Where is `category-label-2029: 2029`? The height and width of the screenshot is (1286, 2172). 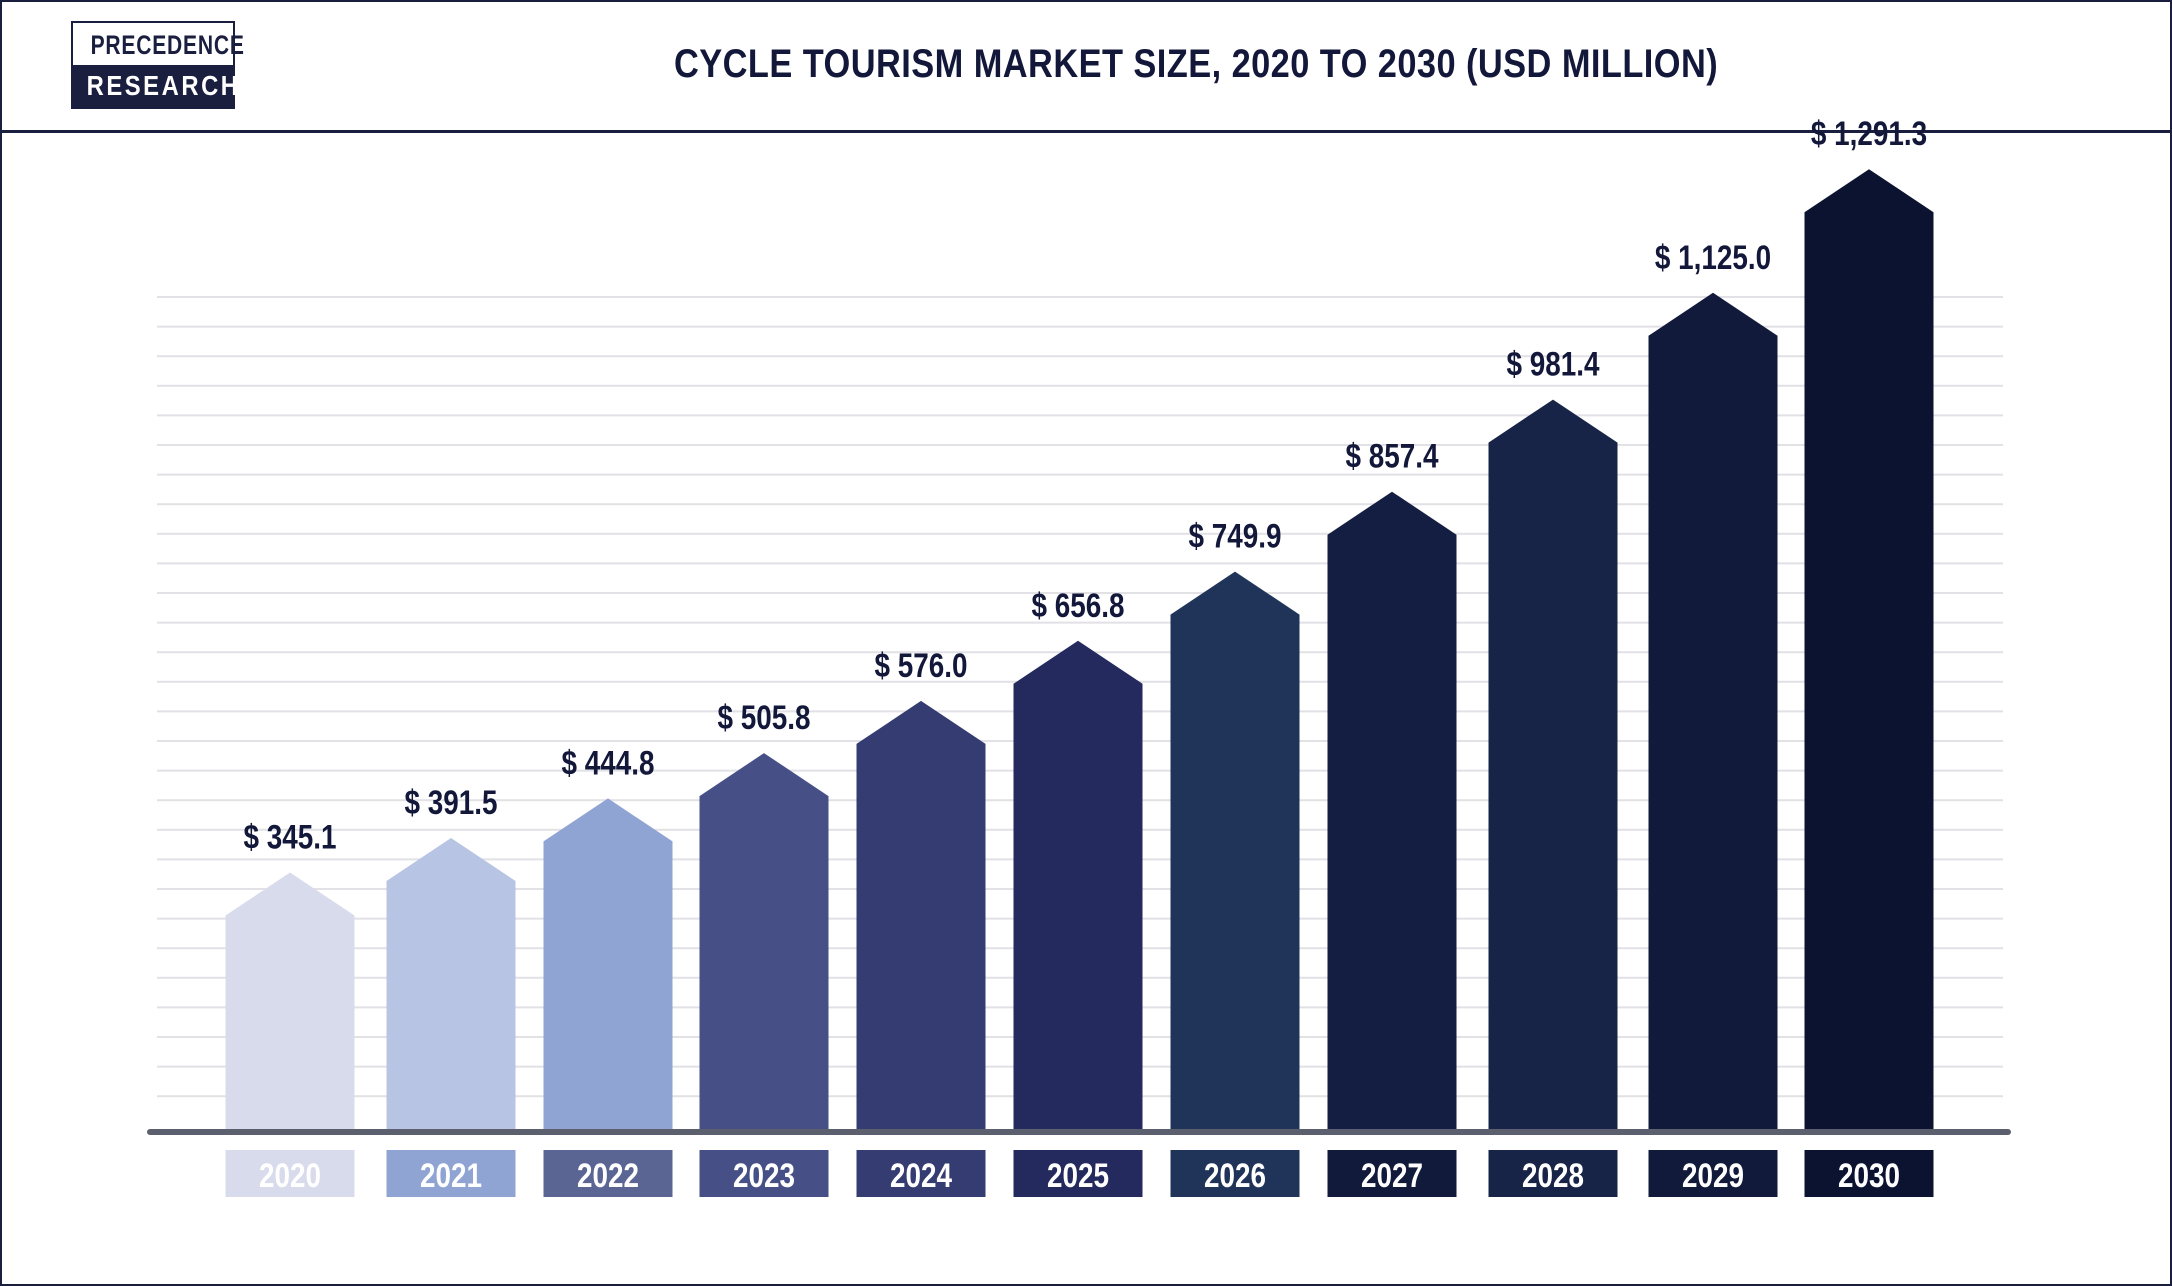 category-label-2029: 2029 is located at coordinates (1713, 1175).